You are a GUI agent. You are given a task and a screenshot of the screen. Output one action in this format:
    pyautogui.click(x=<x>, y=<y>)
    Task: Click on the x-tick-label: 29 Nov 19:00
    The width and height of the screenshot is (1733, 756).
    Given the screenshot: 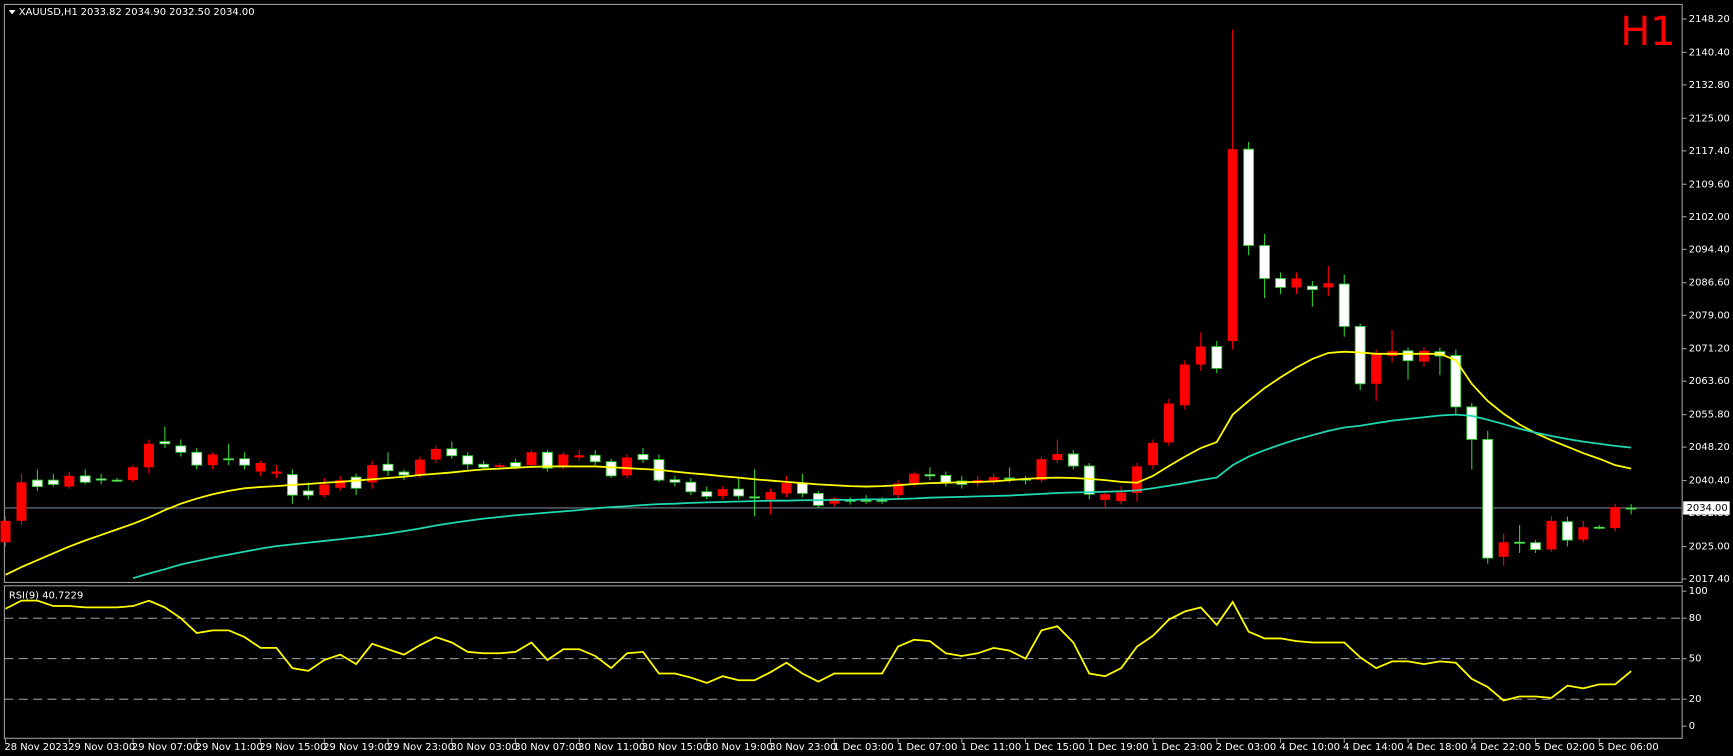 What is the action you would take?
    pyautogui.click(x=356, y=747)
    